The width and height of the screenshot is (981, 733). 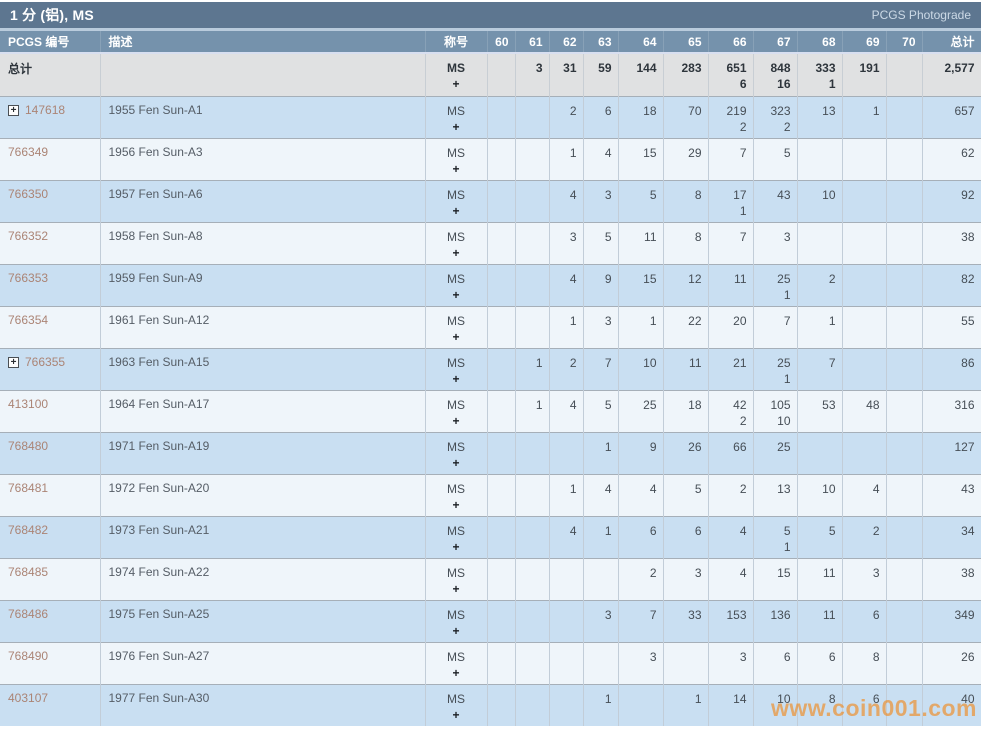 I want to click on col-header-pcgs-number: PCGS 编号, so click(x=50, y=42).